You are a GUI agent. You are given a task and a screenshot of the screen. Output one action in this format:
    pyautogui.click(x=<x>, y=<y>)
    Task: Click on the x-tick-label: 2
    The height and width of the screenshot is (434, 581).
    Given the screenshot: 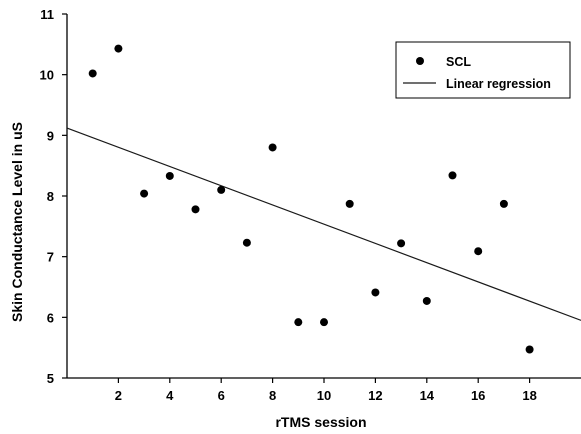 What is the action you would take?
    pyautogui.click(x=118, y=395)
    